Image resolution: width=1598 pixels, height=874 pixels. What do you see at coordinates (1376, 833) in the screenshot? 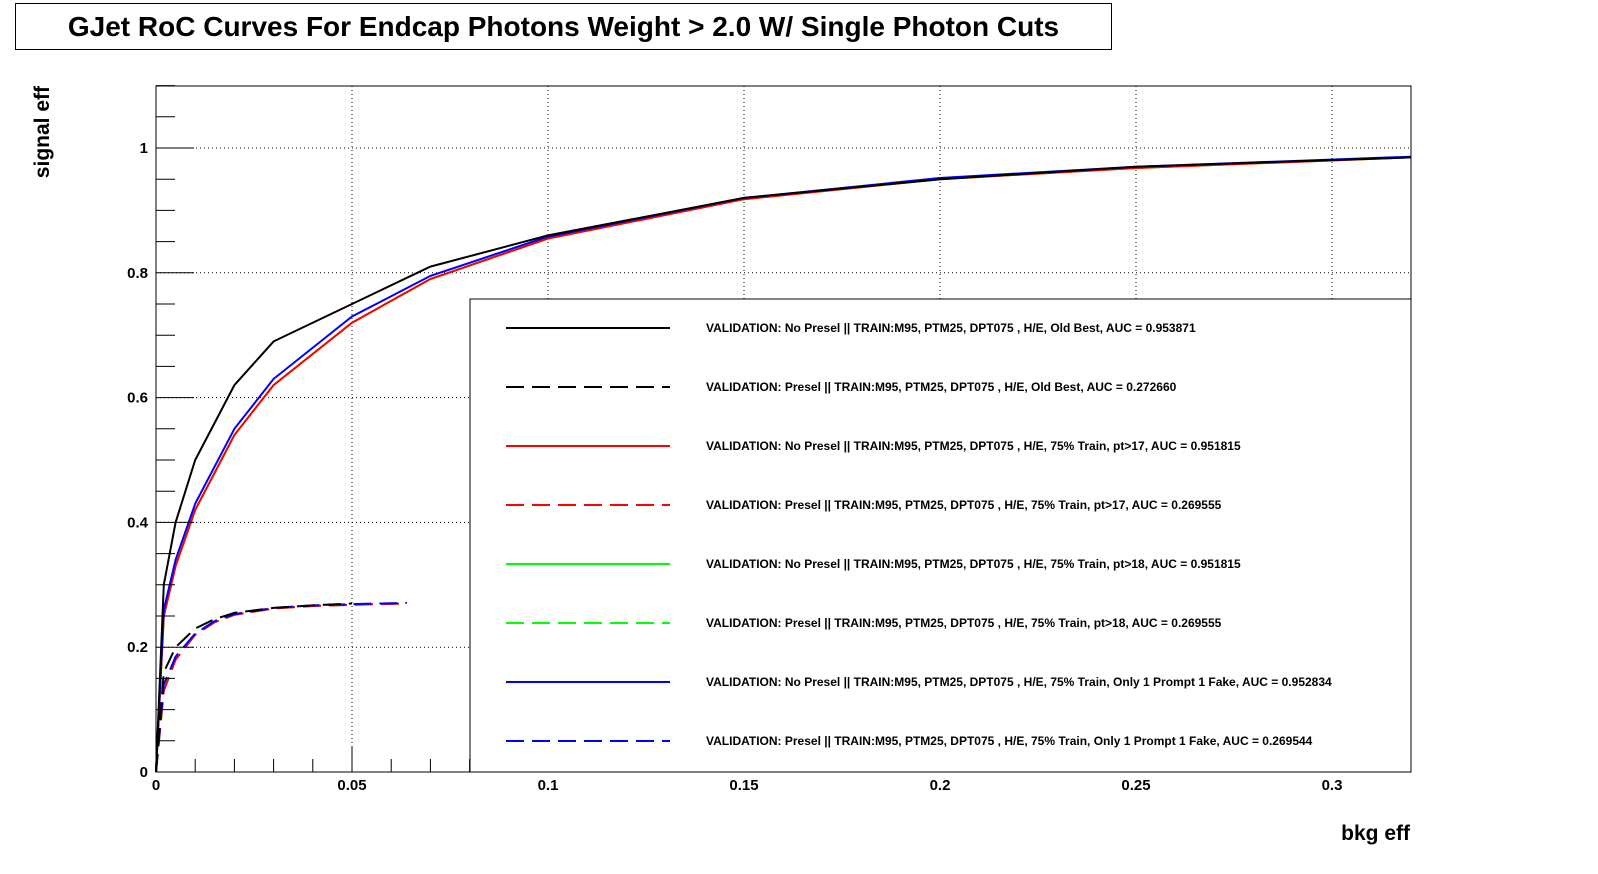
I see `x-axis-title: bkg eff` at bounding box center [1376, 833].